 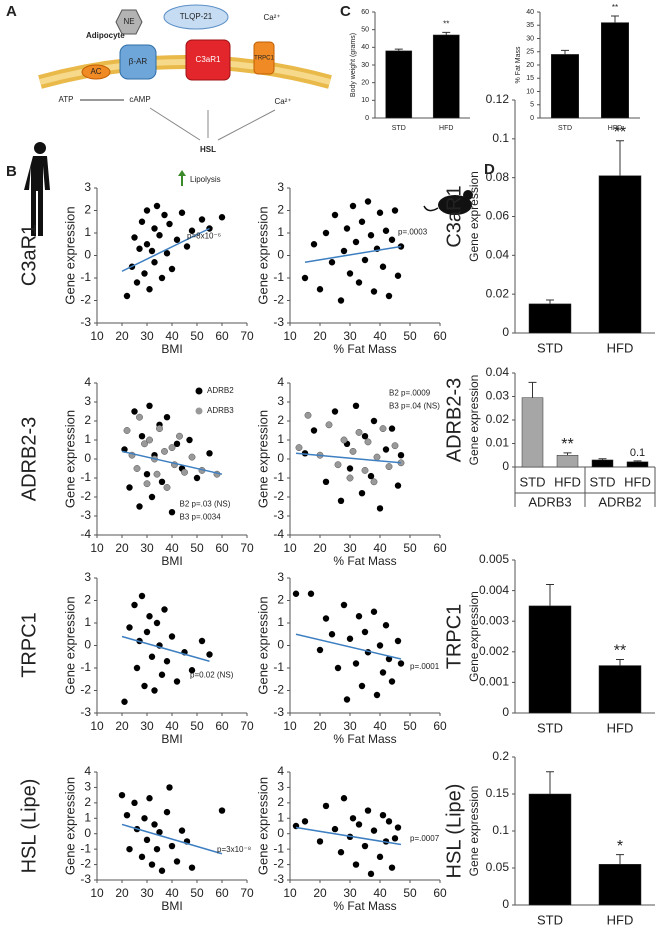 What do you see at coordinates (619, 501) in the screenshot?
I see `group-label: ADRB2` at bounding box center [619, 501].